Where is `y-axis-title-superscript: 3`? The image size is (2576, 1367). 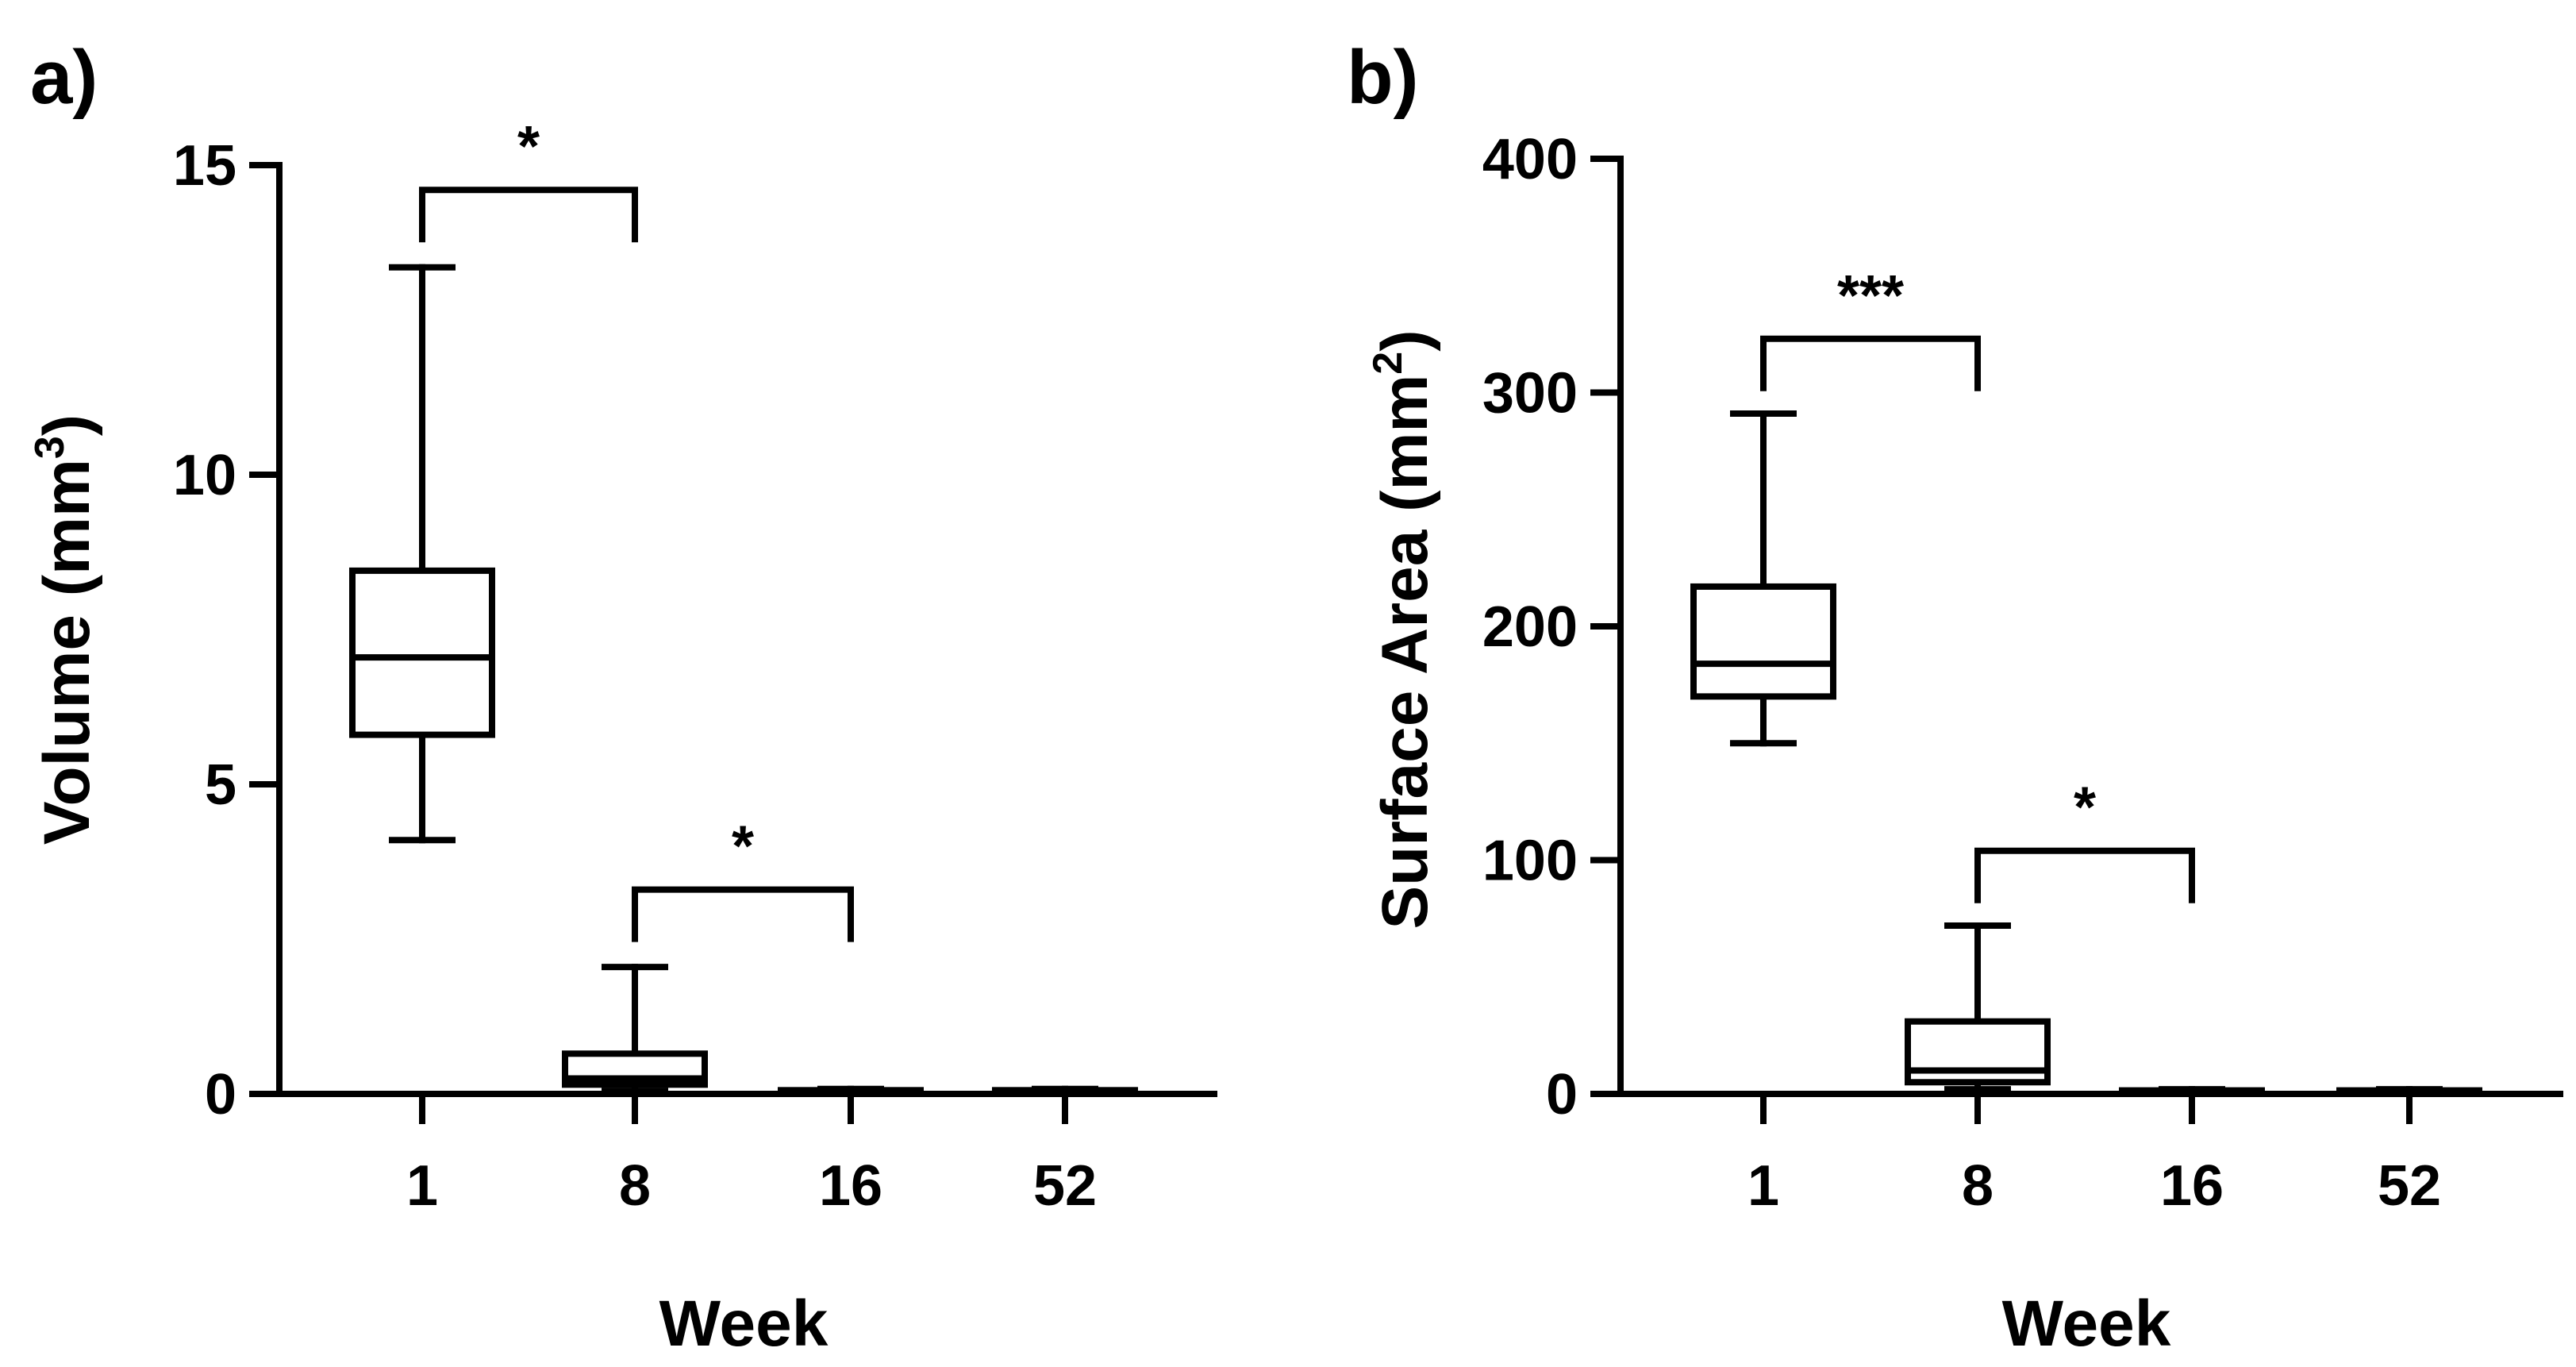
y-axis-title-superscript: 3 is located at coordinates (50, 448).